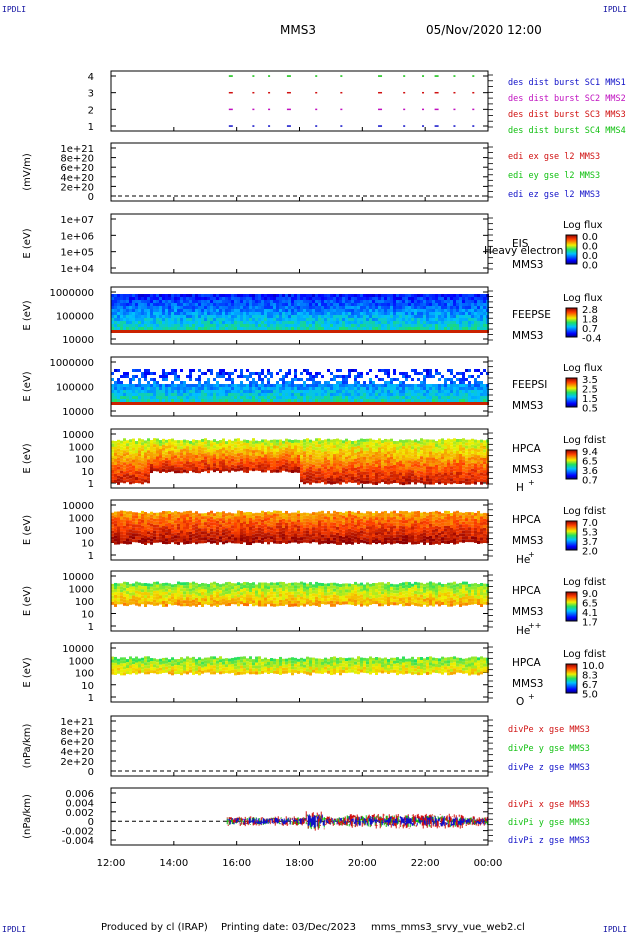 This screenshot has width=630, height=934. What do you see at coordinates (71, 293) in the screenshot?
I see `y-tick-label: 1000000` at bounding box center [71, 293].